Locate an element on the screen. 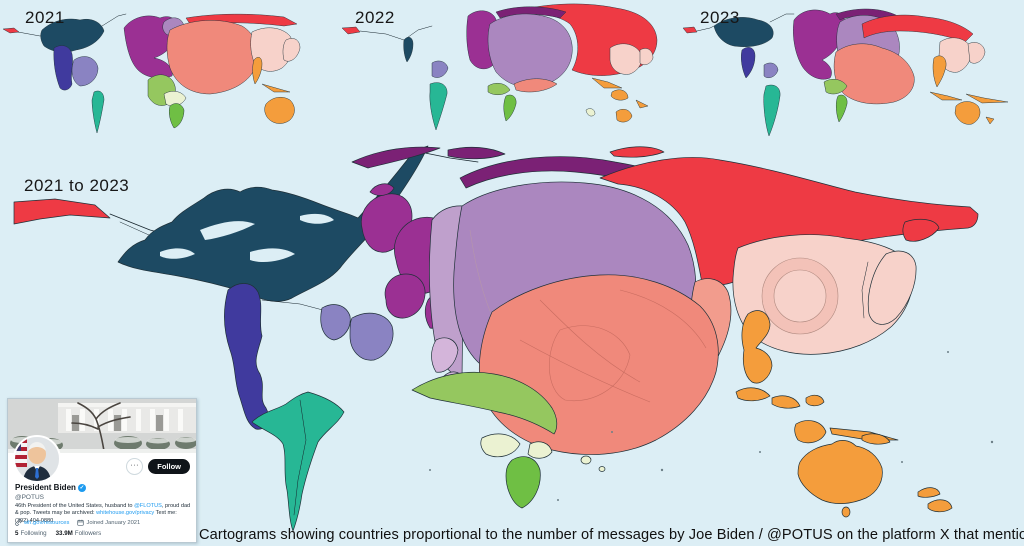 The image size is (1024, 546). region-western-europe is located at coordinates (819, 44).